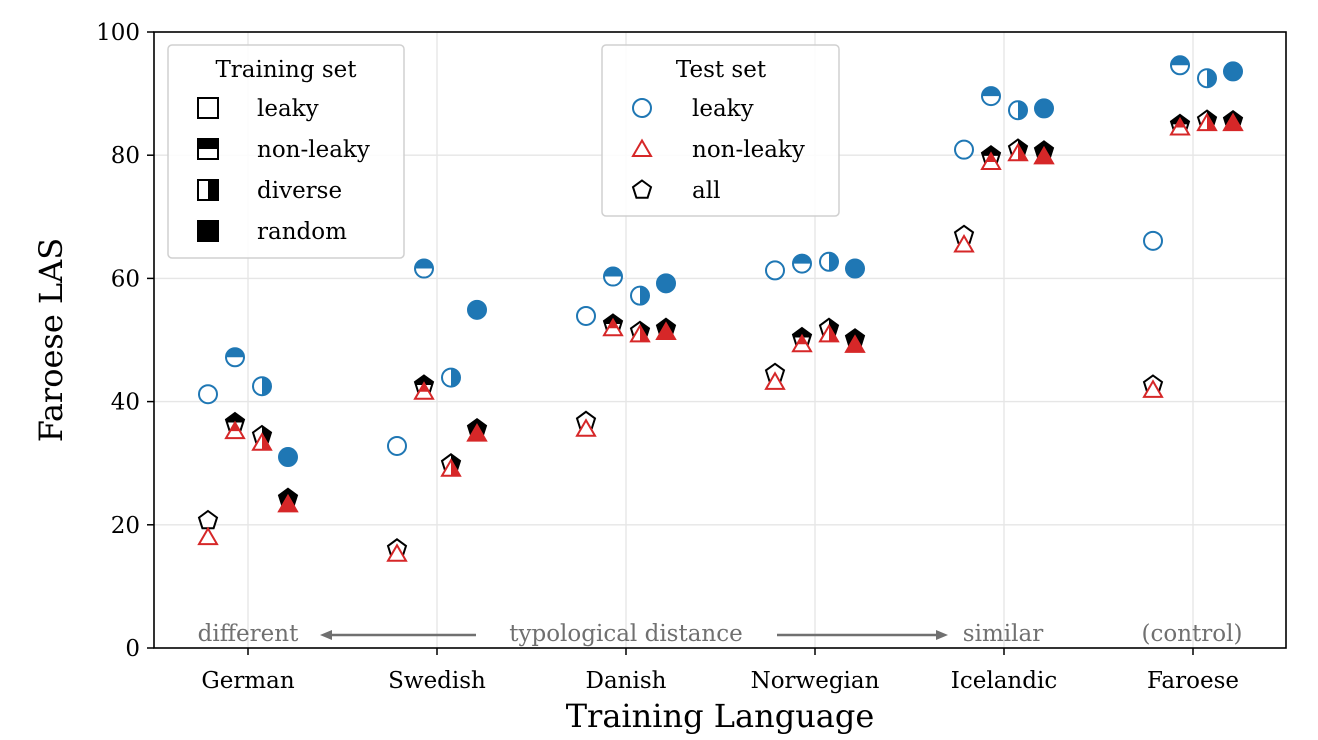  Describe the element at coordinates (125, 403) in the screenshot. I see `y-tick-label: 40` at that location.